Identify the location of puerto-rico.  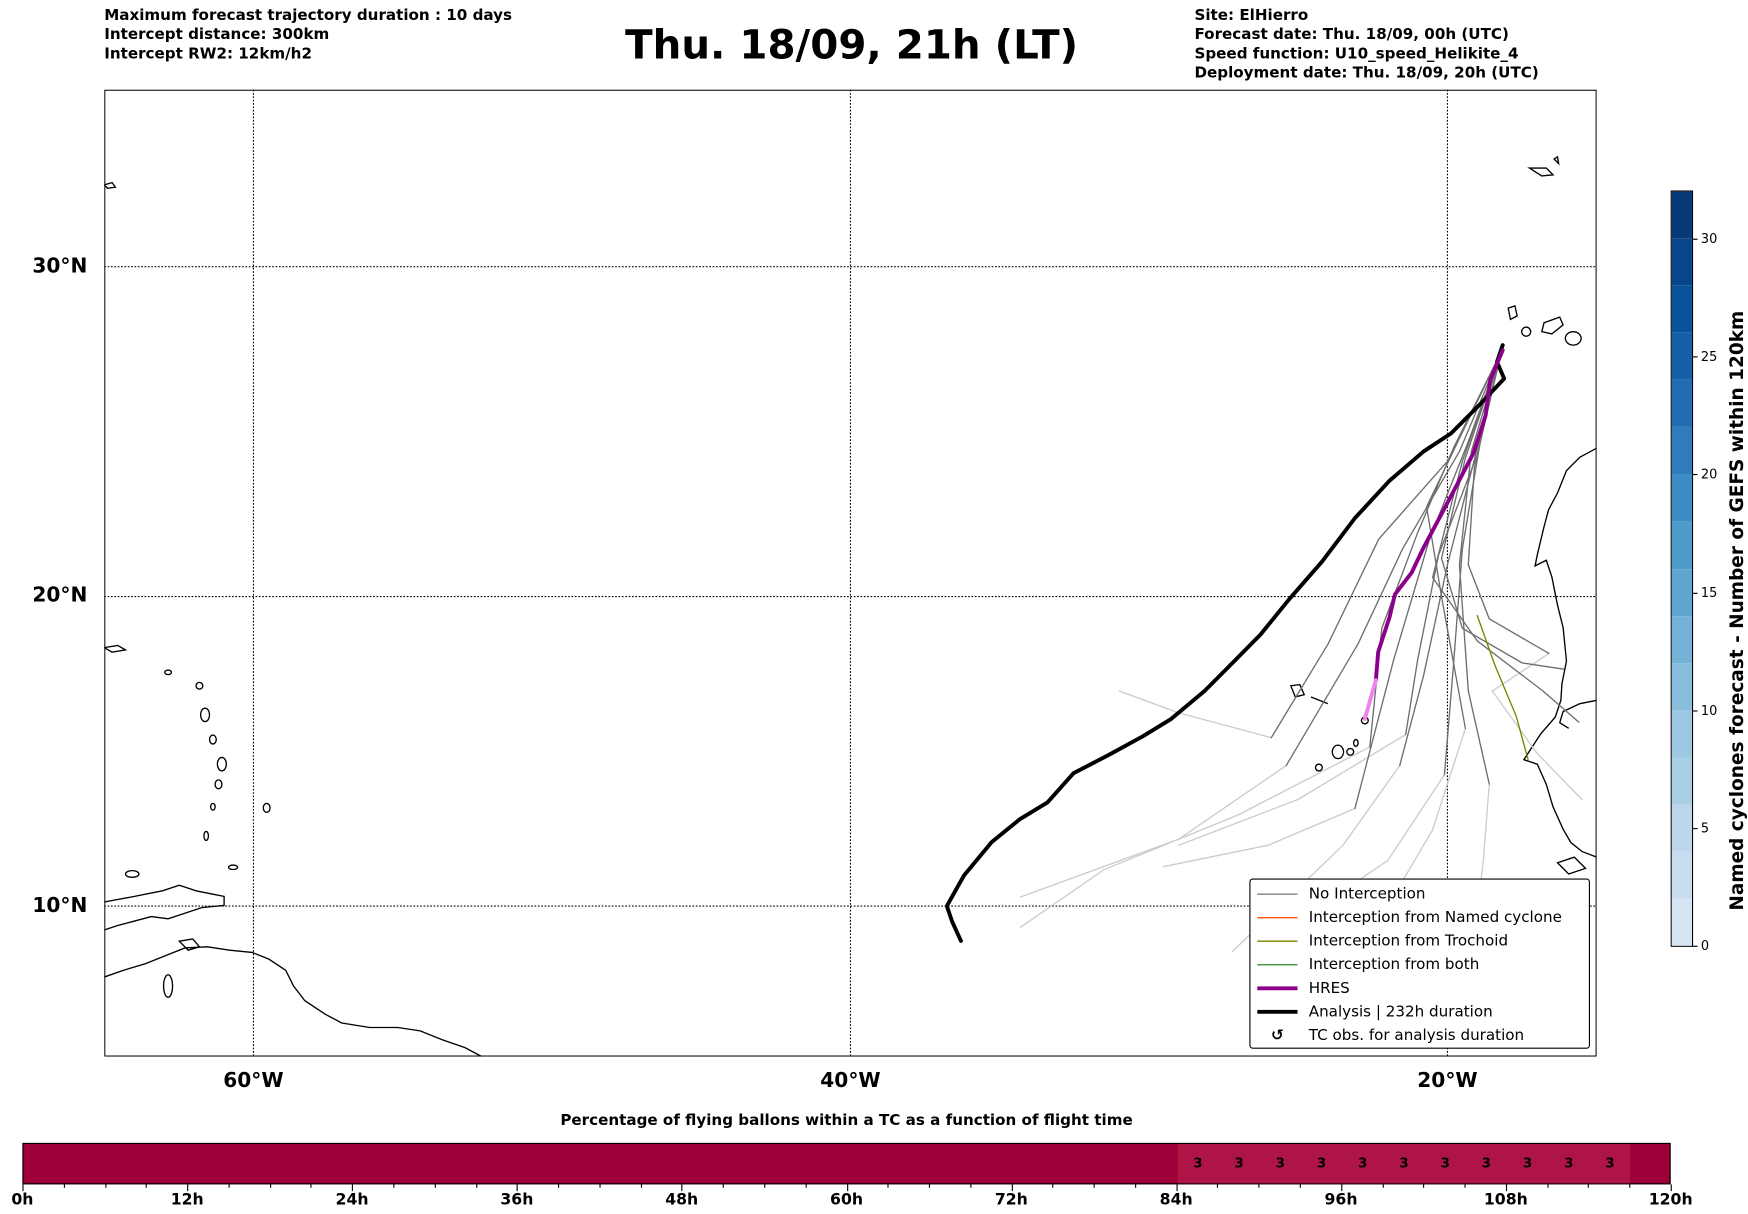
(116, 648).